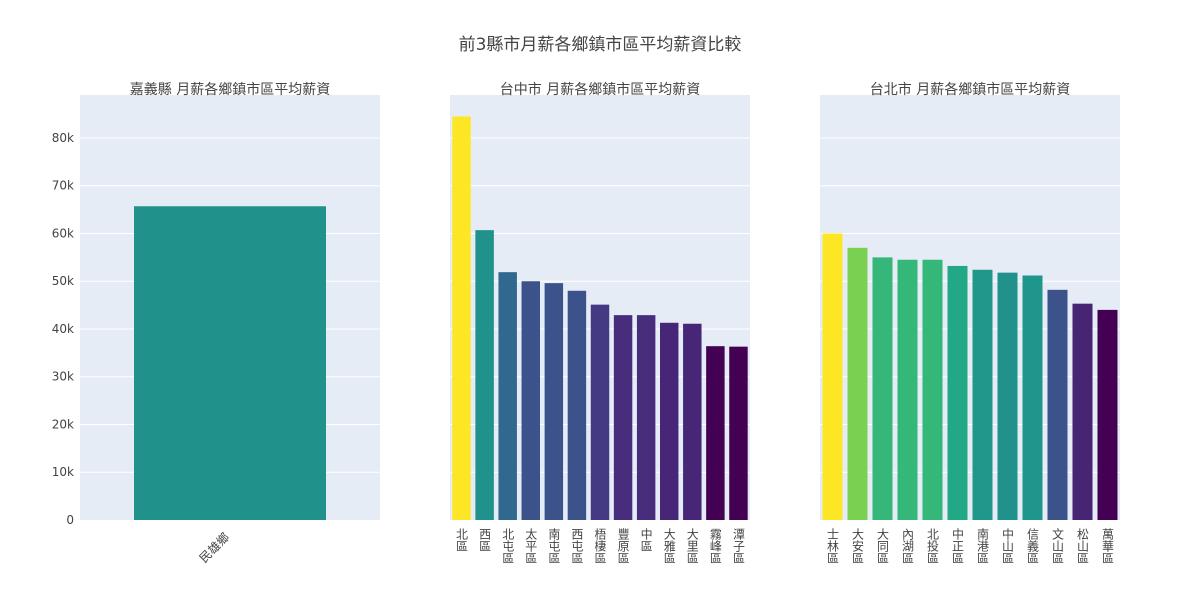 The width and height of the screenshot is (1200, 600). What do you see at coordinates (883, 546) in the screenshot?
I see `x-tick-label: 大同區` at bounding box center [883, 546].